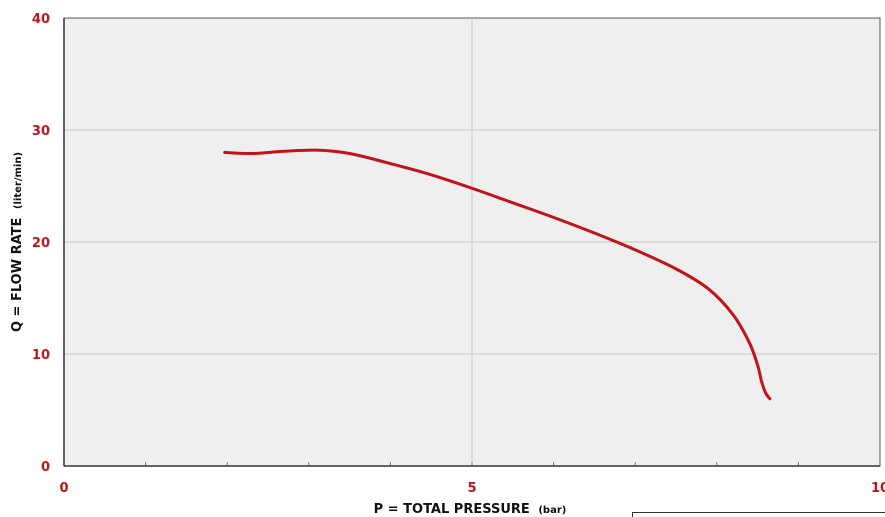 The image size is (885, 517). I want to click on y-axis-unit: (liter/min), so click(18, 180).